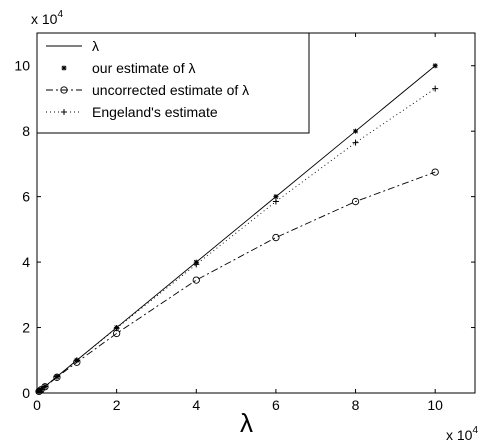 The height and width of the screenshot is (445, 488). Describe the element at coordinates (26, 131) in the screenshot. I see `y-tick-label: 8` at that location.